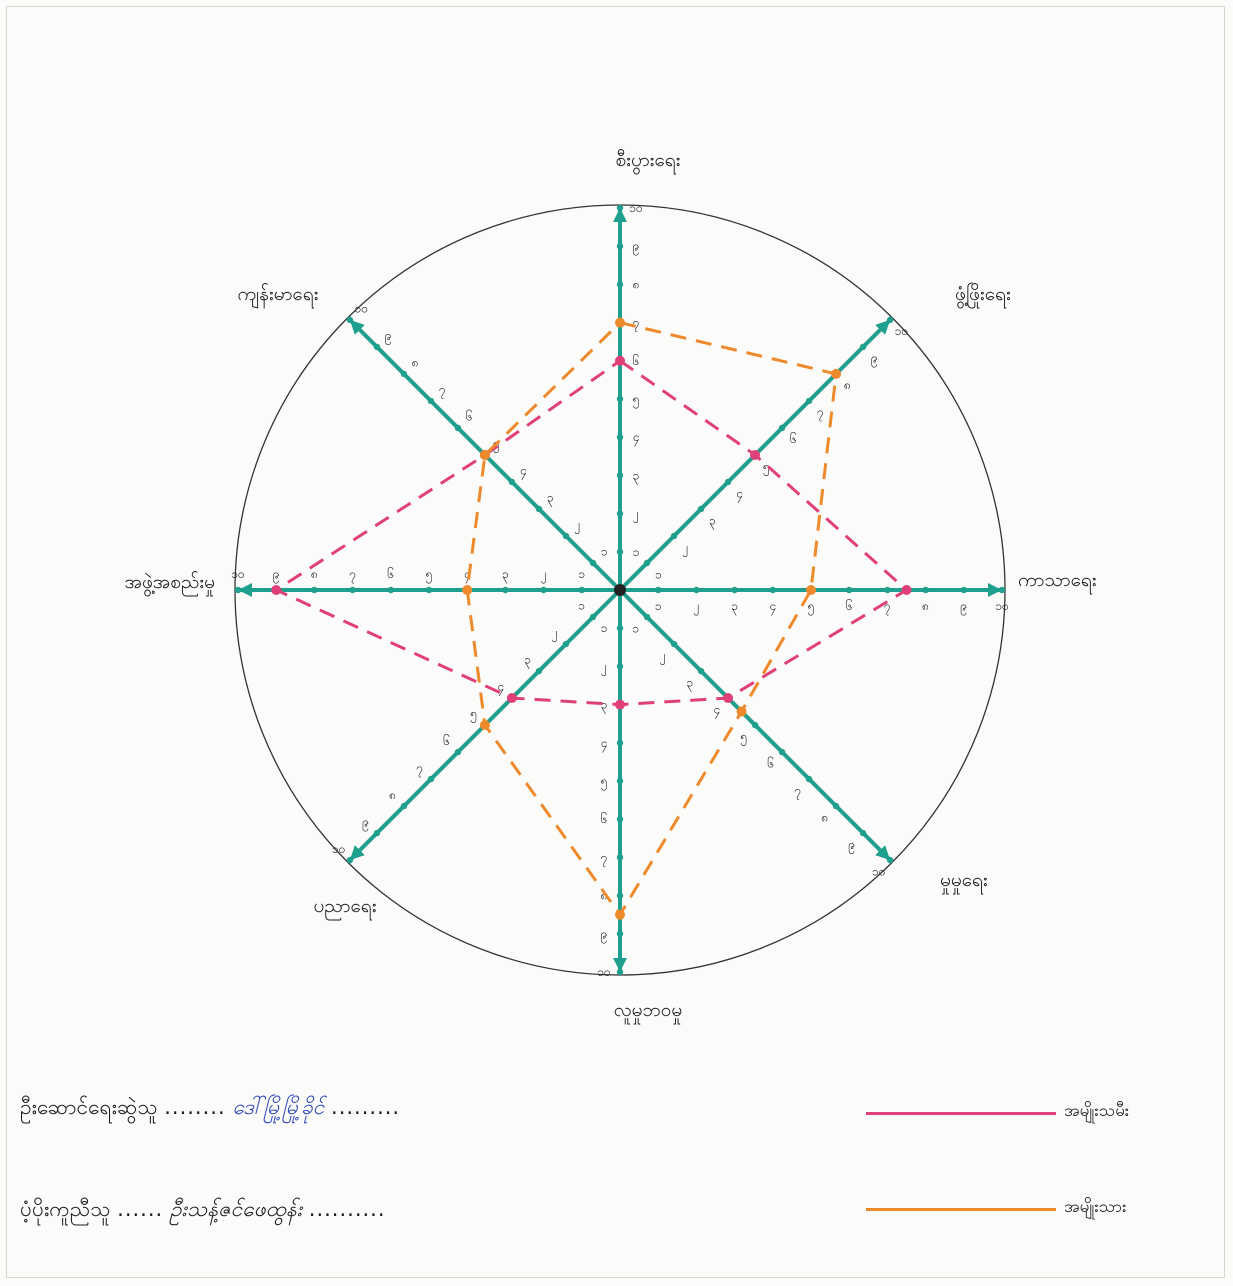  What do you see at coordinates (581, 606) in the screenshot?
I see `tick-label-5-1: ၁` at bounding box center [581, 606].